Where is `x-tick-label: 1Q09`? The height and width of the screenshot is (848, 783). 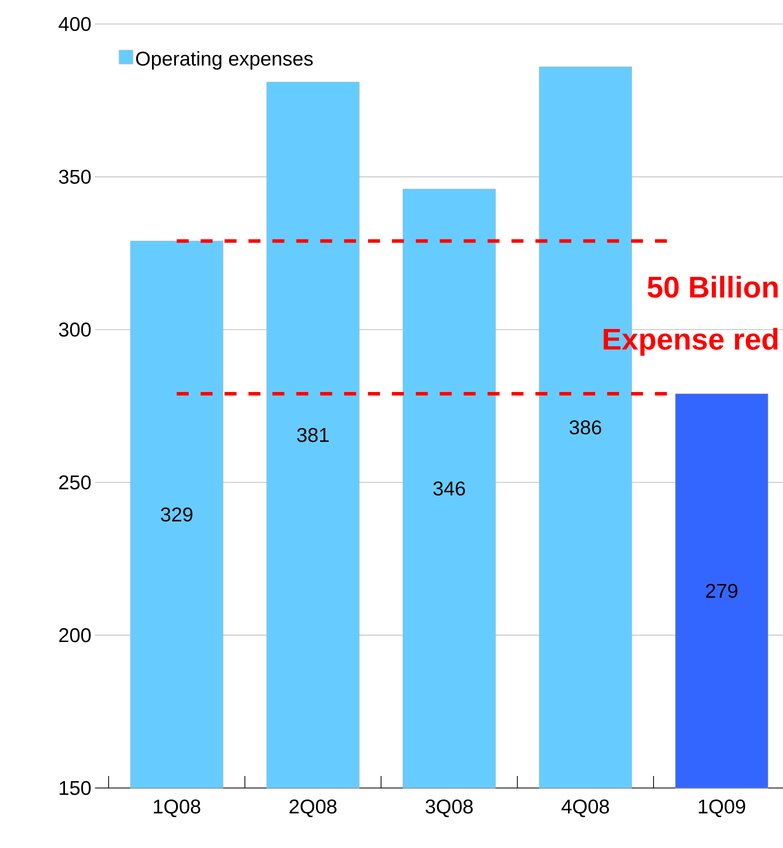 x-tick-label: 1Q09 is located at coordinates (722, 808).